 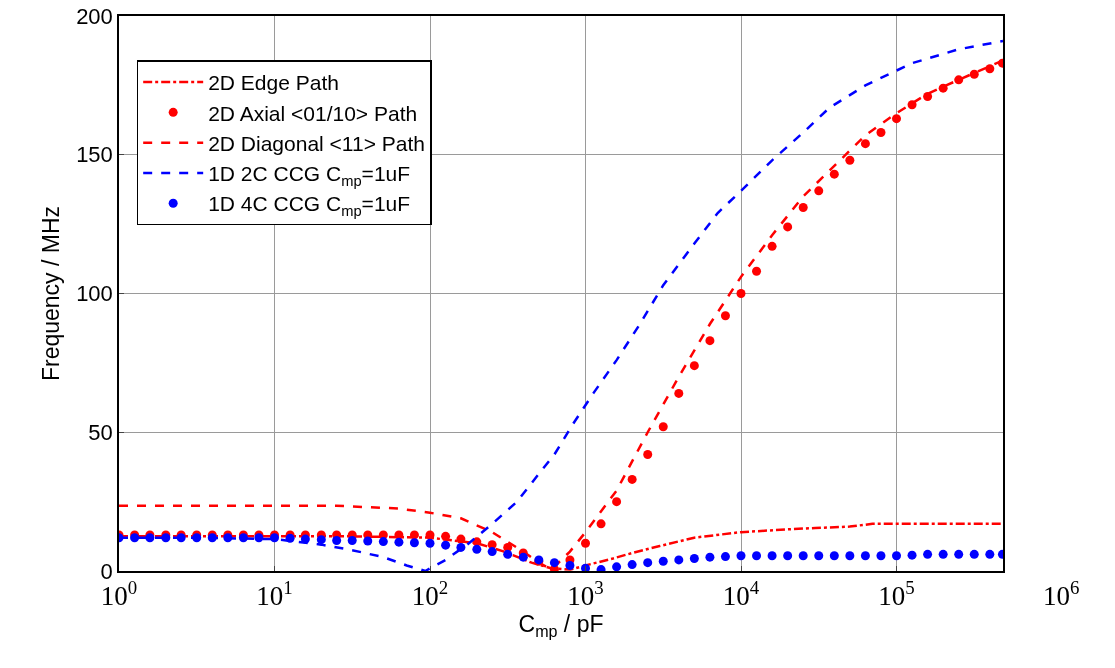 What do you see at coordinates (100, 432) in the screenshot?
I see `y-tick-label: 50` at bounding box center [100, 432].